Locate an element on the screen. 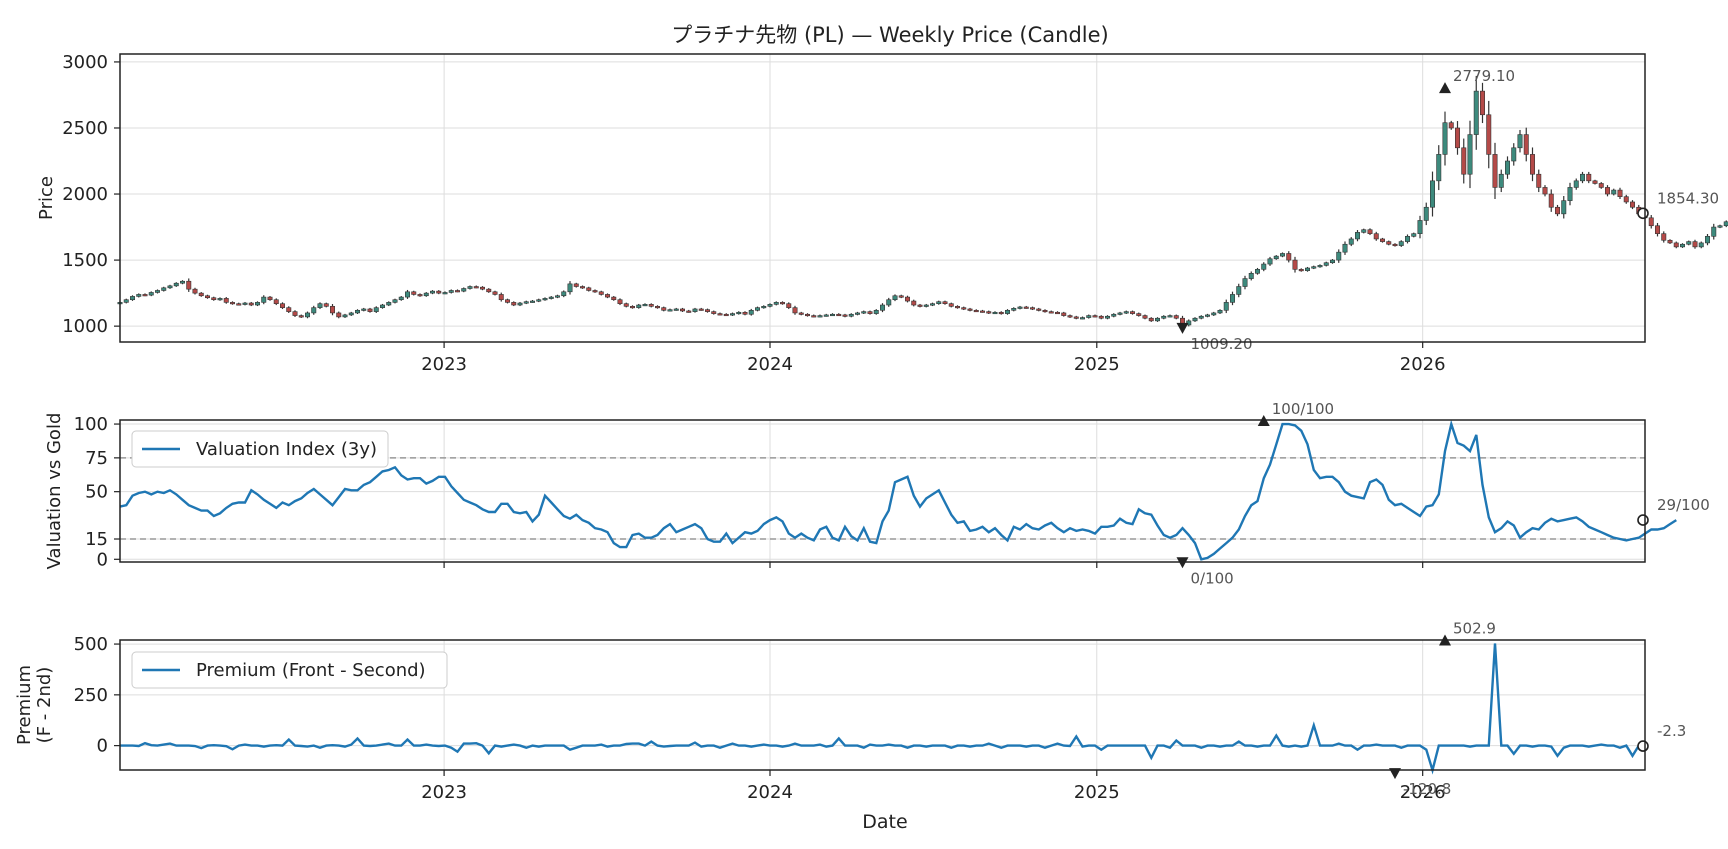 The height and width of the screenshot is (849, 1728). y-tick-label: 50 is located at coordinates (96, 492).